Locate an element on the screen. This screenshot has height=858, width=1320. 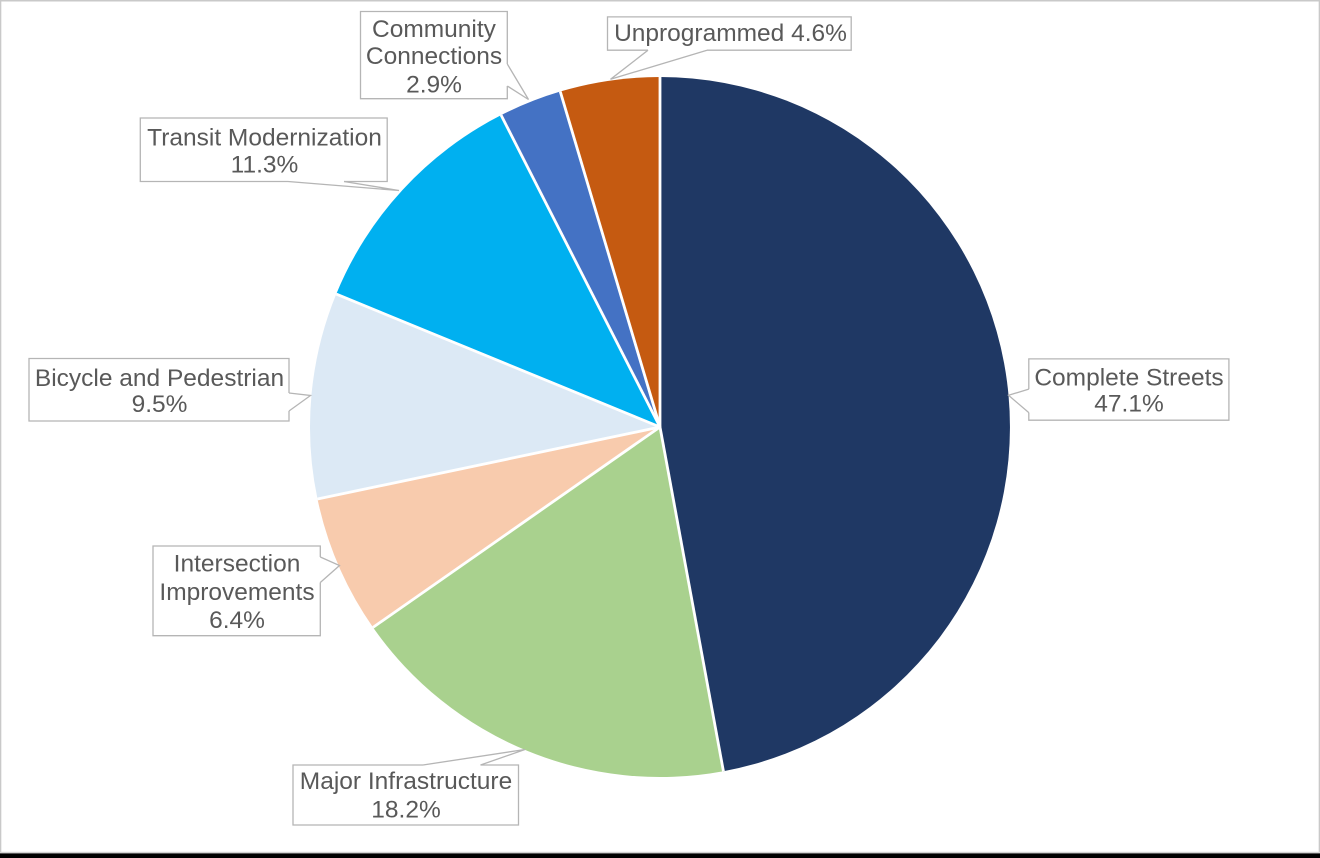
svg-text: Major Infrastructure is located at coordinates (406, 781).